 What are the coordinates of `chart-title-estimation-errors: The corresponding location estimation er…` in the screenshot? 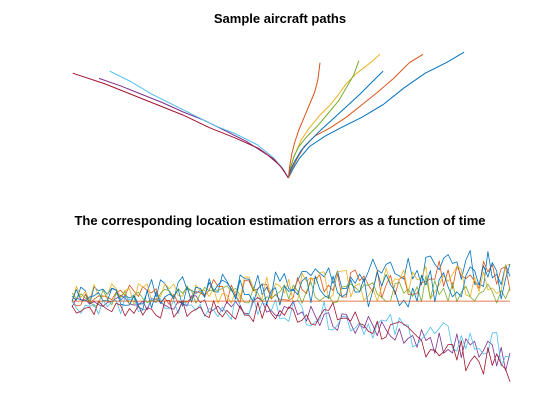 It's located at (280, 220).